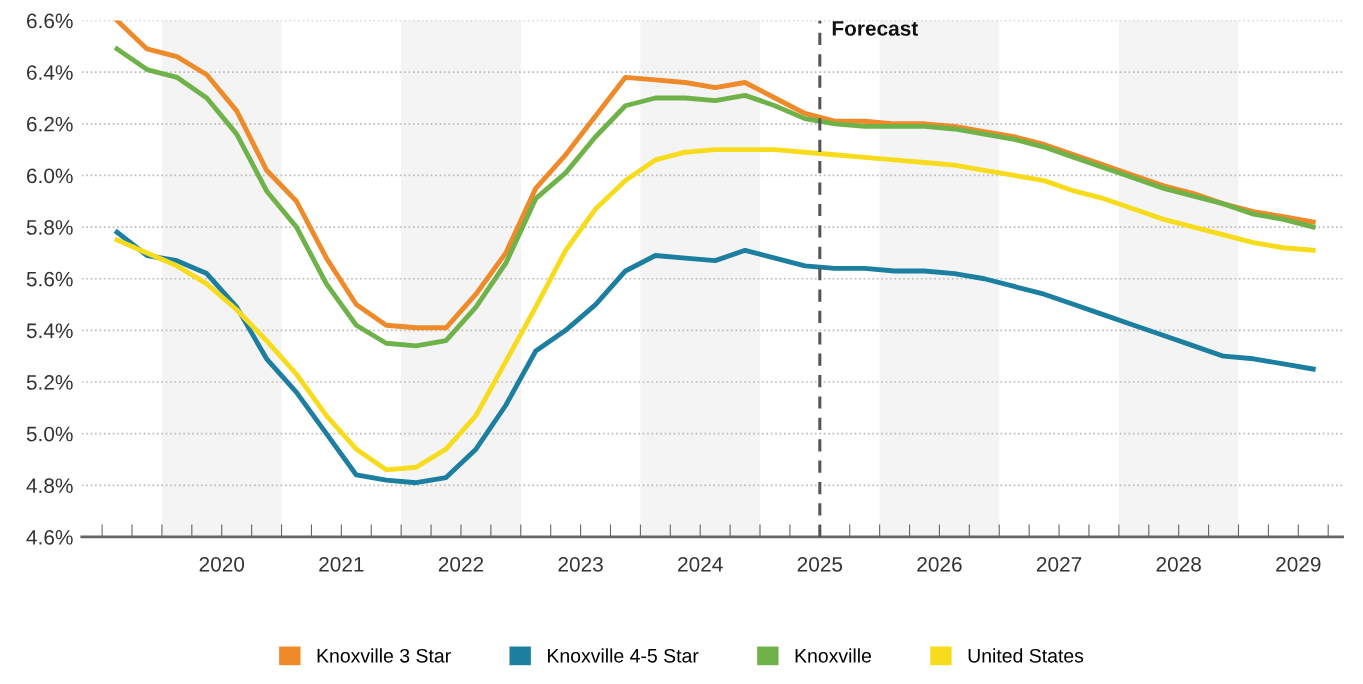 The image size is (1363, 684). Describe the element at coordinates (222, 564) in the screenshot. I see `x-tick-label: 2020` at that location.